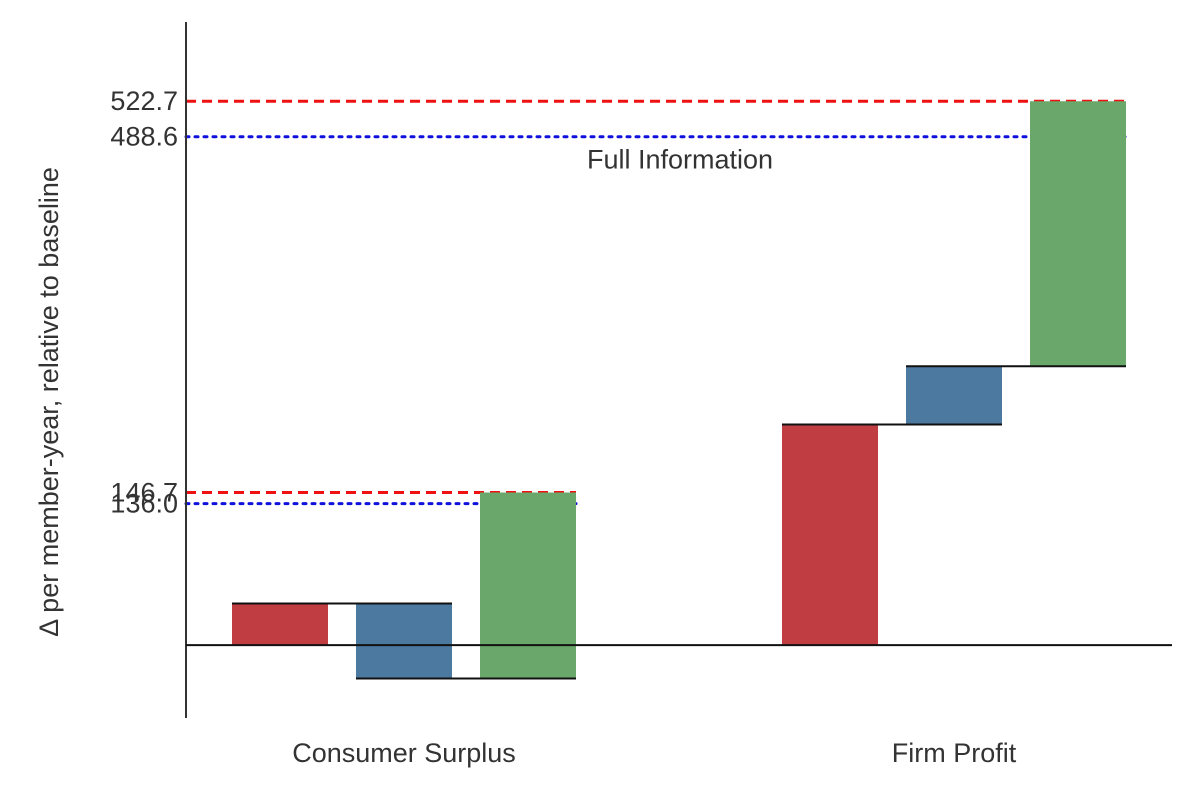  I want to click on category-labels: Consumer Surplus Firm Profit, so click(654, 753).